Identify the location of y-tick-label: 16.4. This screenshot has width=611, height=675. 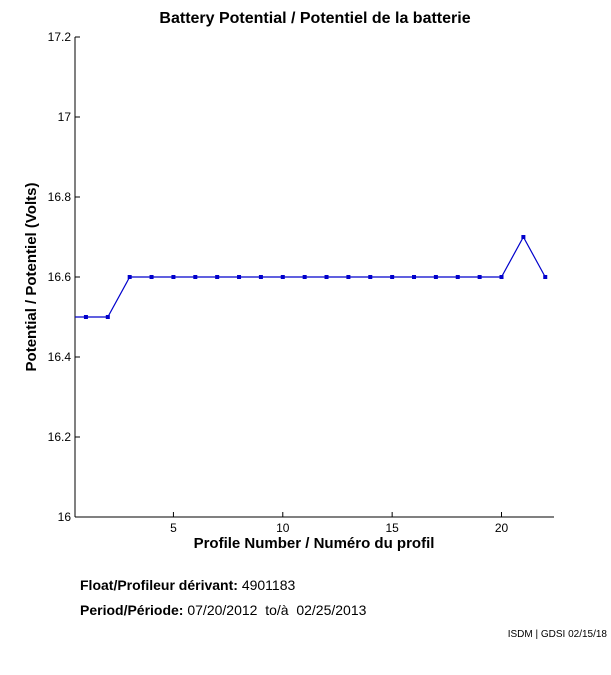
(60, 357).